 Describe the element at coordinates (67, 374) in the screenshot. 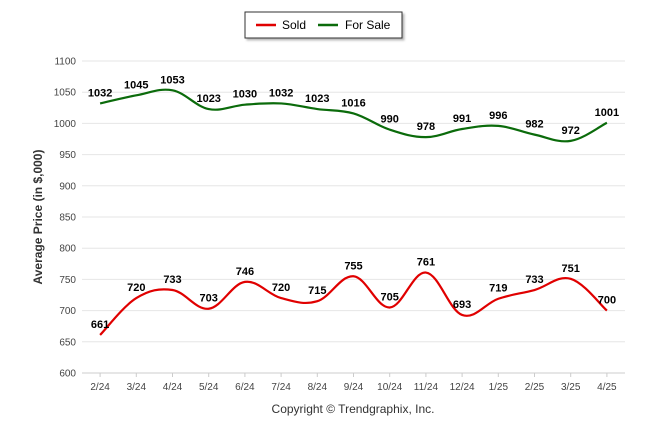

I see `y-tick-label: 600` at that location.